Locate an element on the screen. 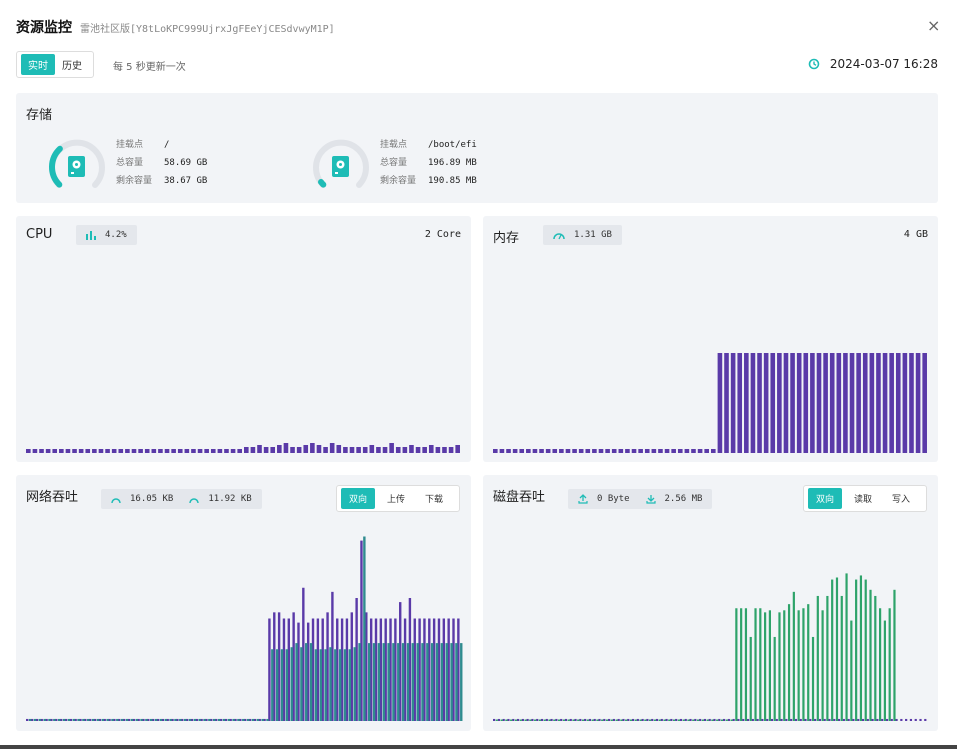 The height and width of the screenshot is (749, 957). total-label: 总容量 is located at coordinates (130, 163).